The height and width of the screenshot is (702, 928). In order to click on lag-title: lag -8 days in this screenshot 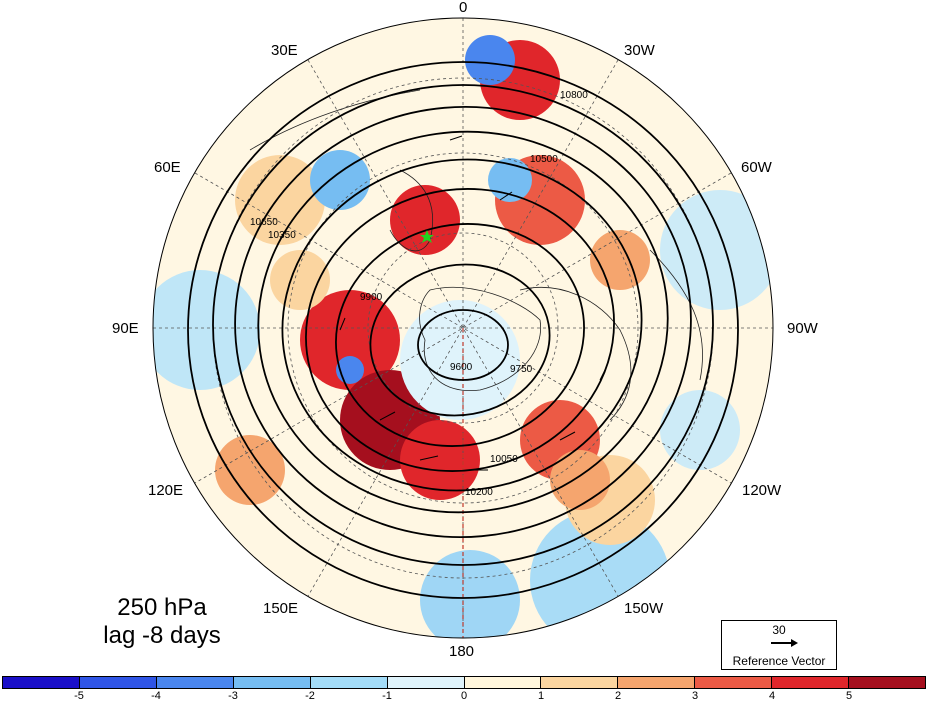, I will do `click(162, 635)`.